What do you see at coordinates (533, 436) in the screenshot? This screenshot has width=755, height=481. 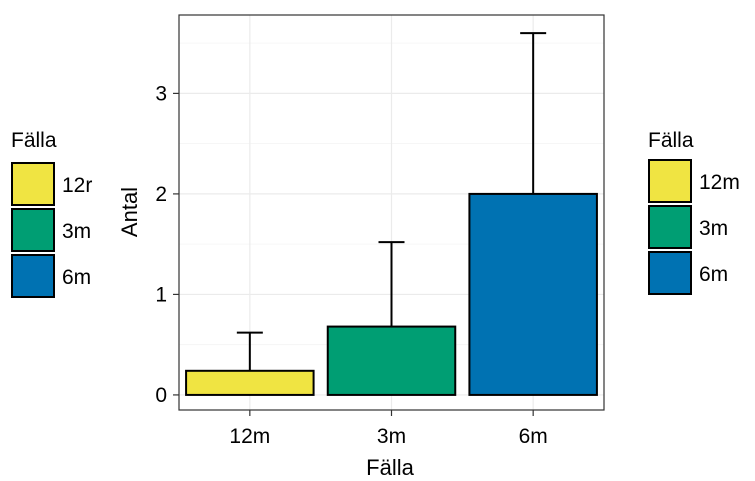 I see `x-tick-label: 6m` at bounding box center [533, 436].